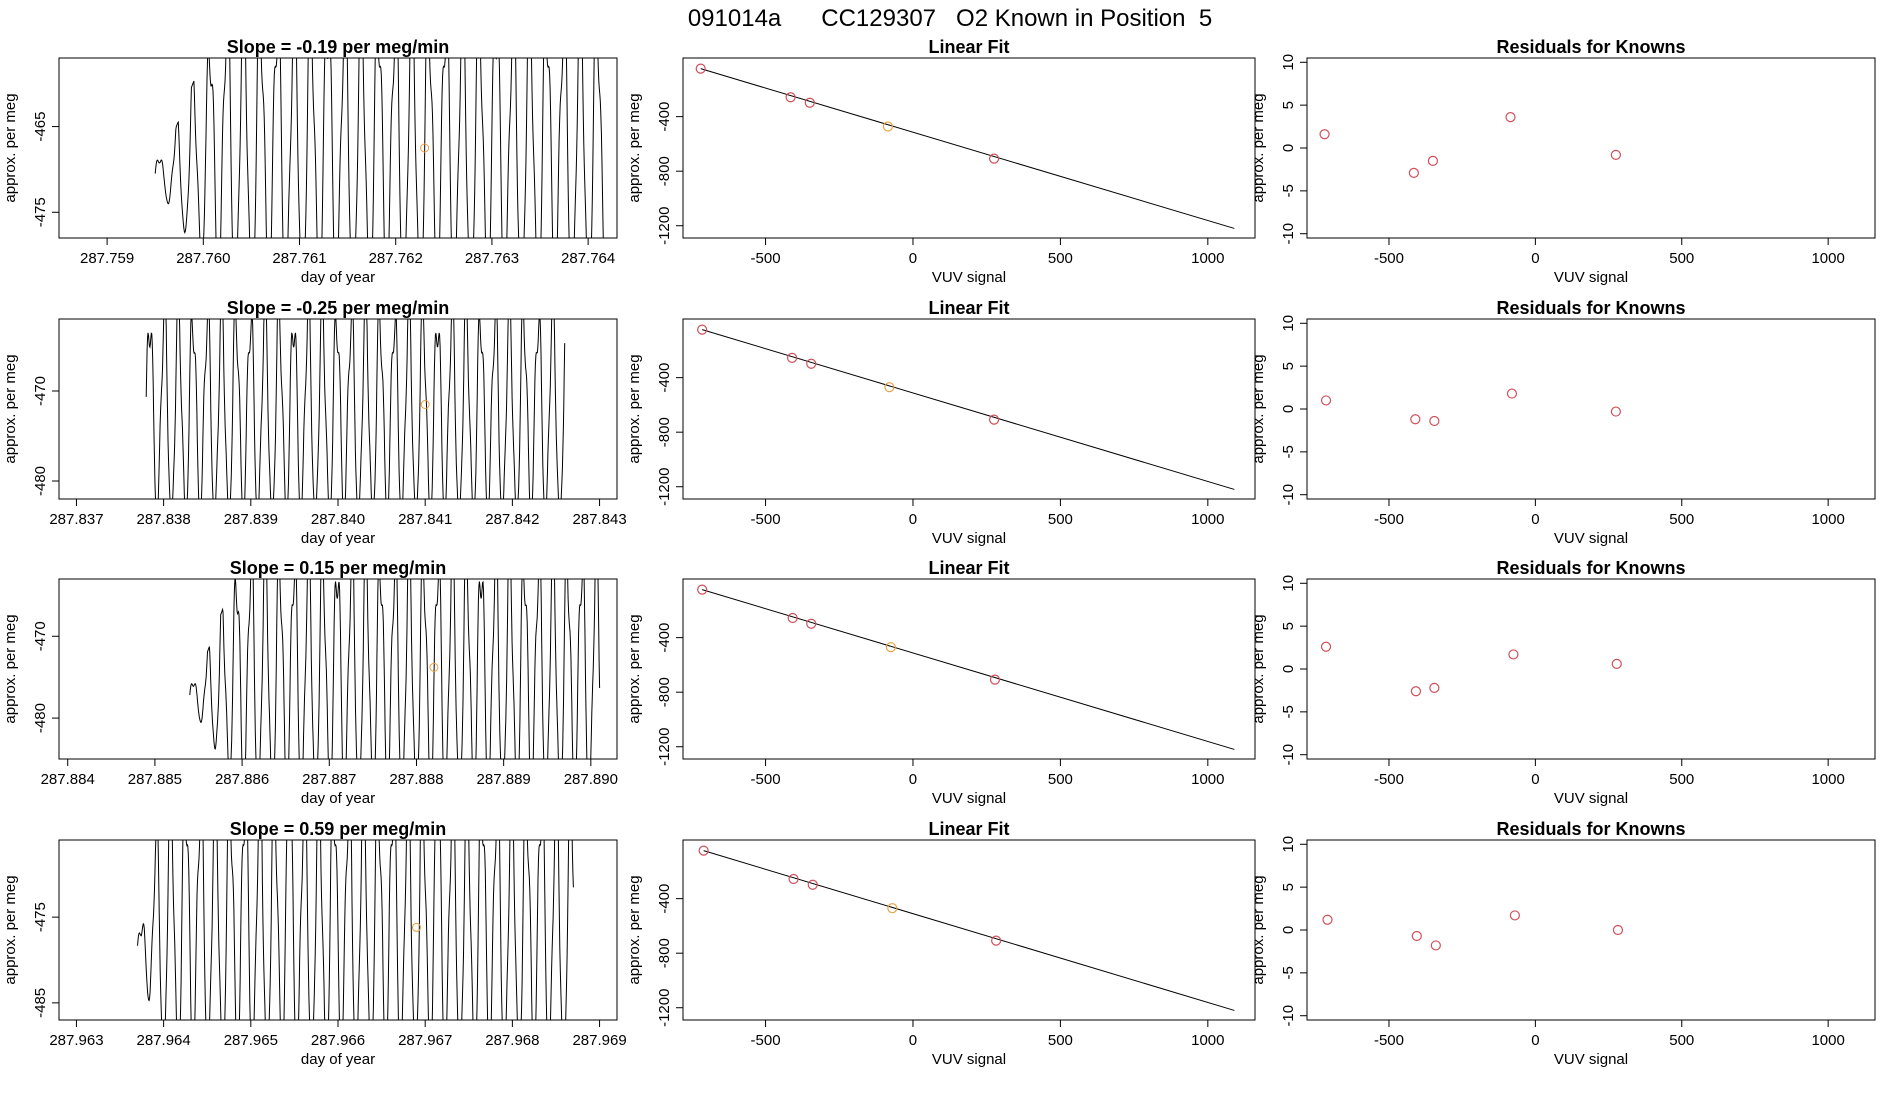 The width and height of the screenshot is (1900, 1100). Describe the element at coordinates (40, 636) in the screenshot. I see `y-tick-label: -470` at that location.